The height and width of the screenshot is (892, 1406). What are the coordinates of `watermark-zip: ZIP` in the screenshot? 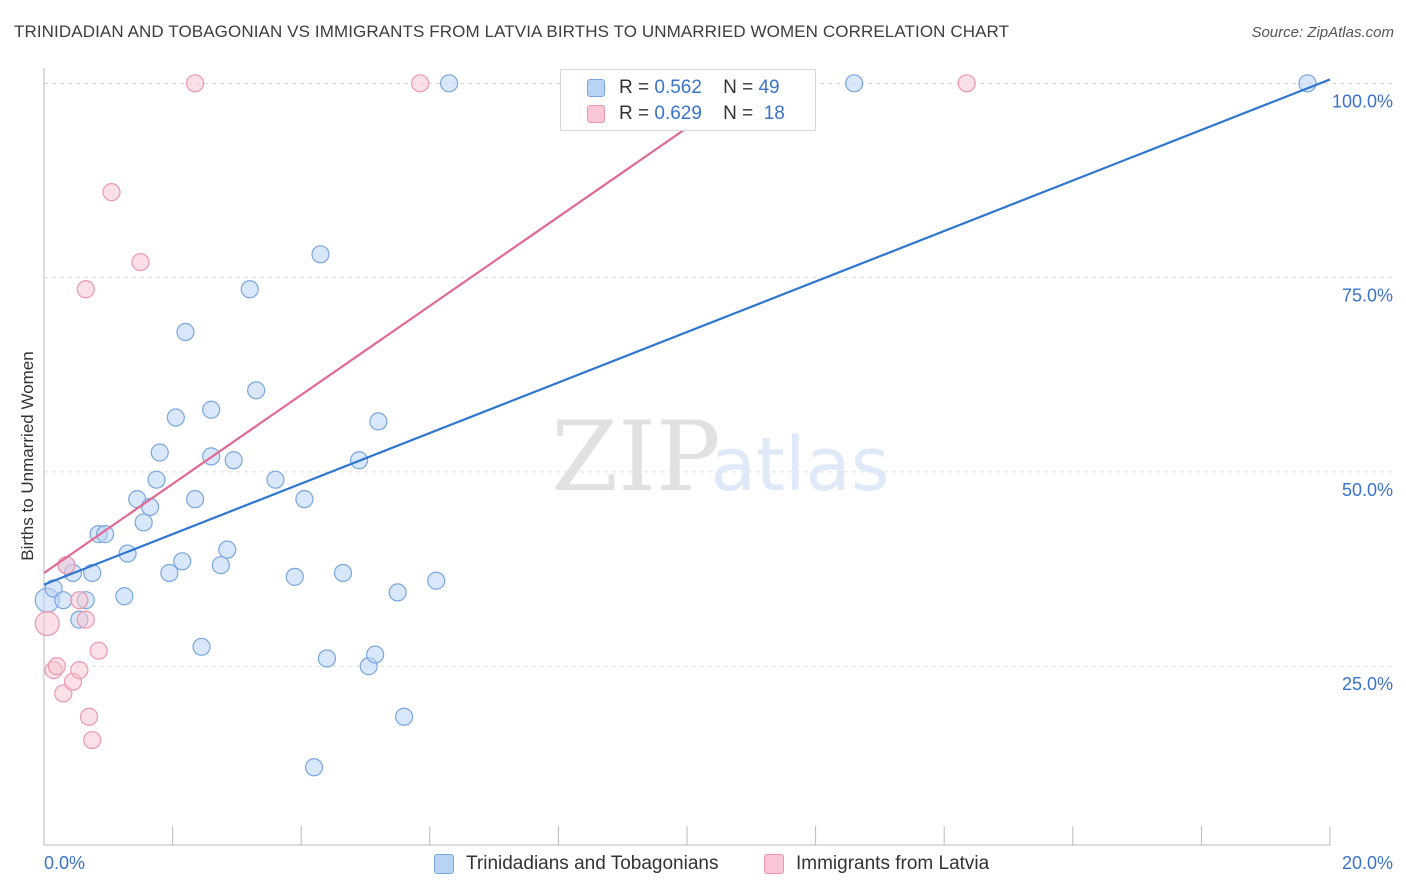 It's located at (635, 457).